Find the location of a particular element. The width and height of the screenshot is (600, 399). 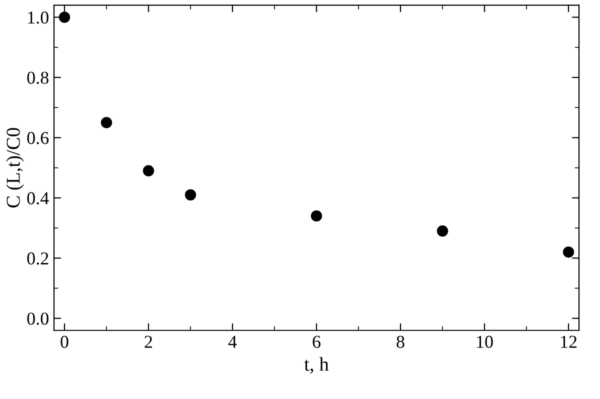

y-tick-label: 0.8 is located at coordinates (37, 78).